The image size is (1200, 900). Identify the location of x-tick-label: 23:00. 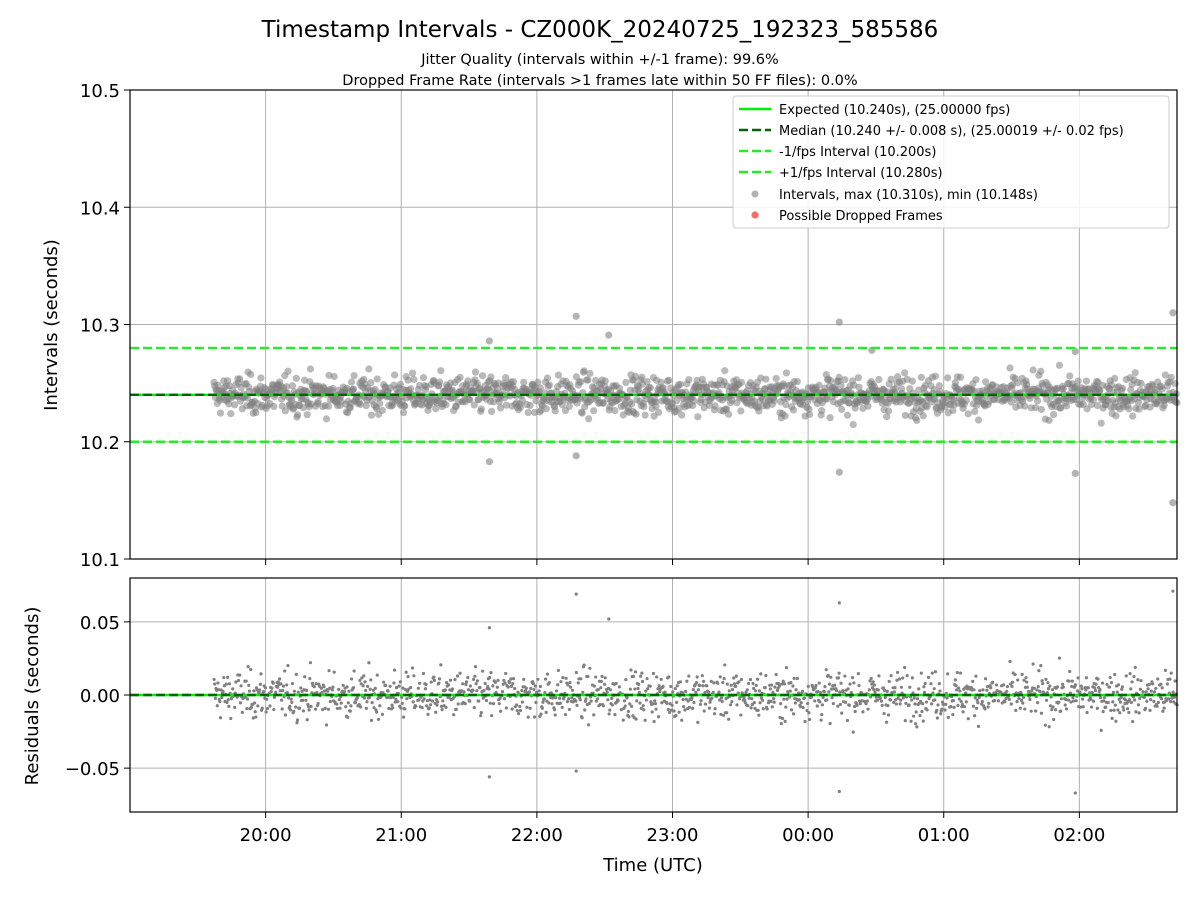
(673, 835).